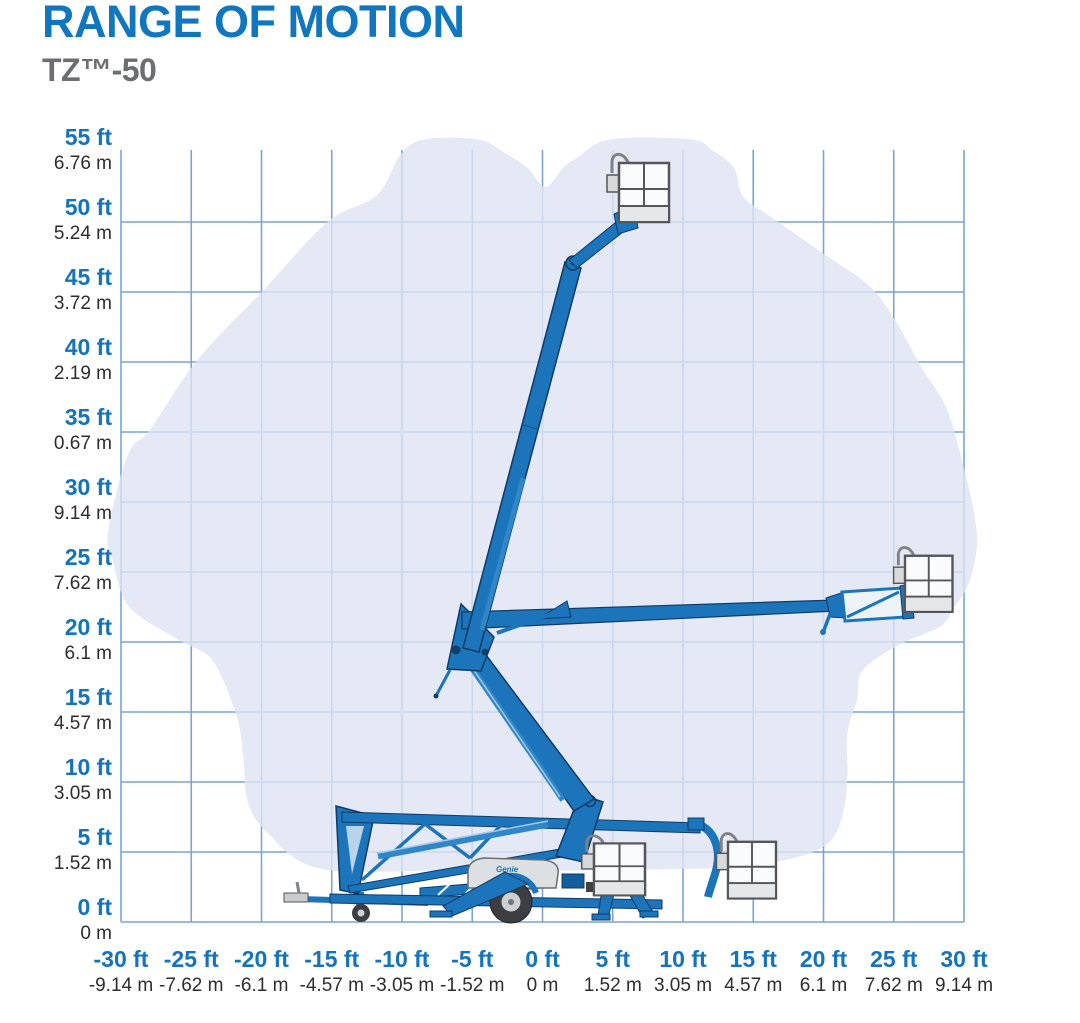  Describe the element at coordinates (83, 233) in the screenshot. I see `y-tick-label-m: 5.24 m` at that location.